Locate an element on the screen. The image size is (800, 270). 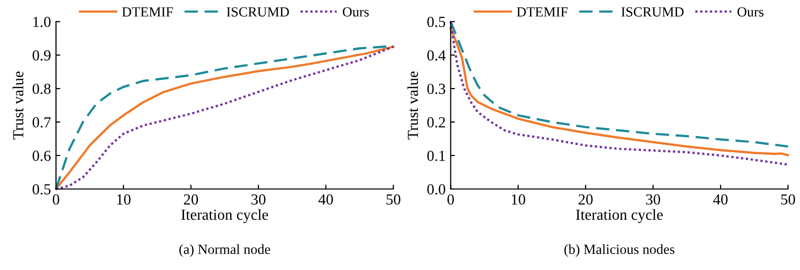
y-tick-label: 1.0 is located at coordinates (42, 22).